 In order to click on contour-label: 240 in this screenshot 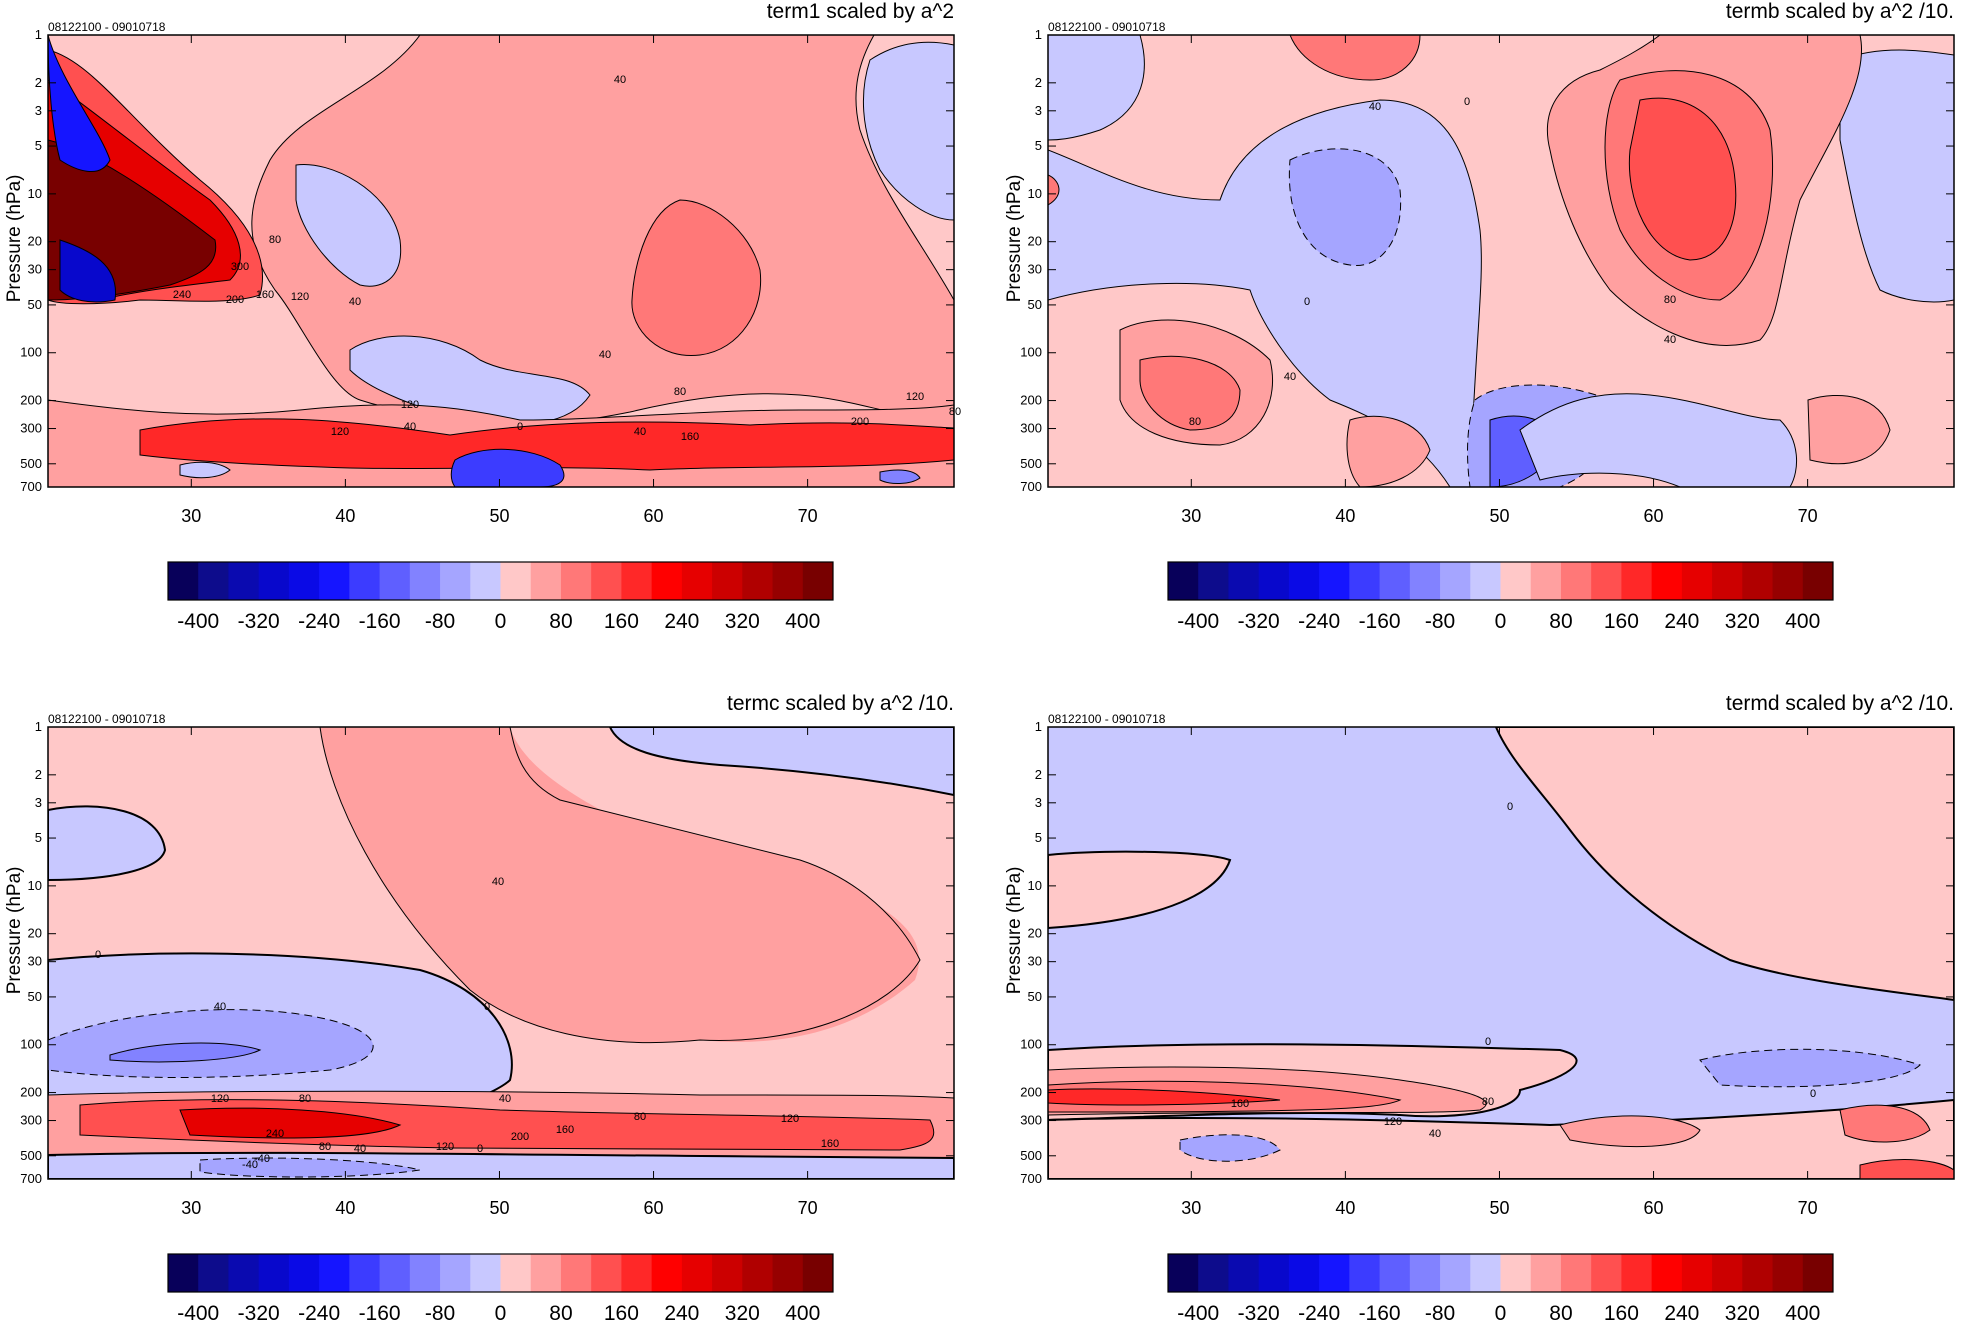, I will do `click(275, 1134)`.